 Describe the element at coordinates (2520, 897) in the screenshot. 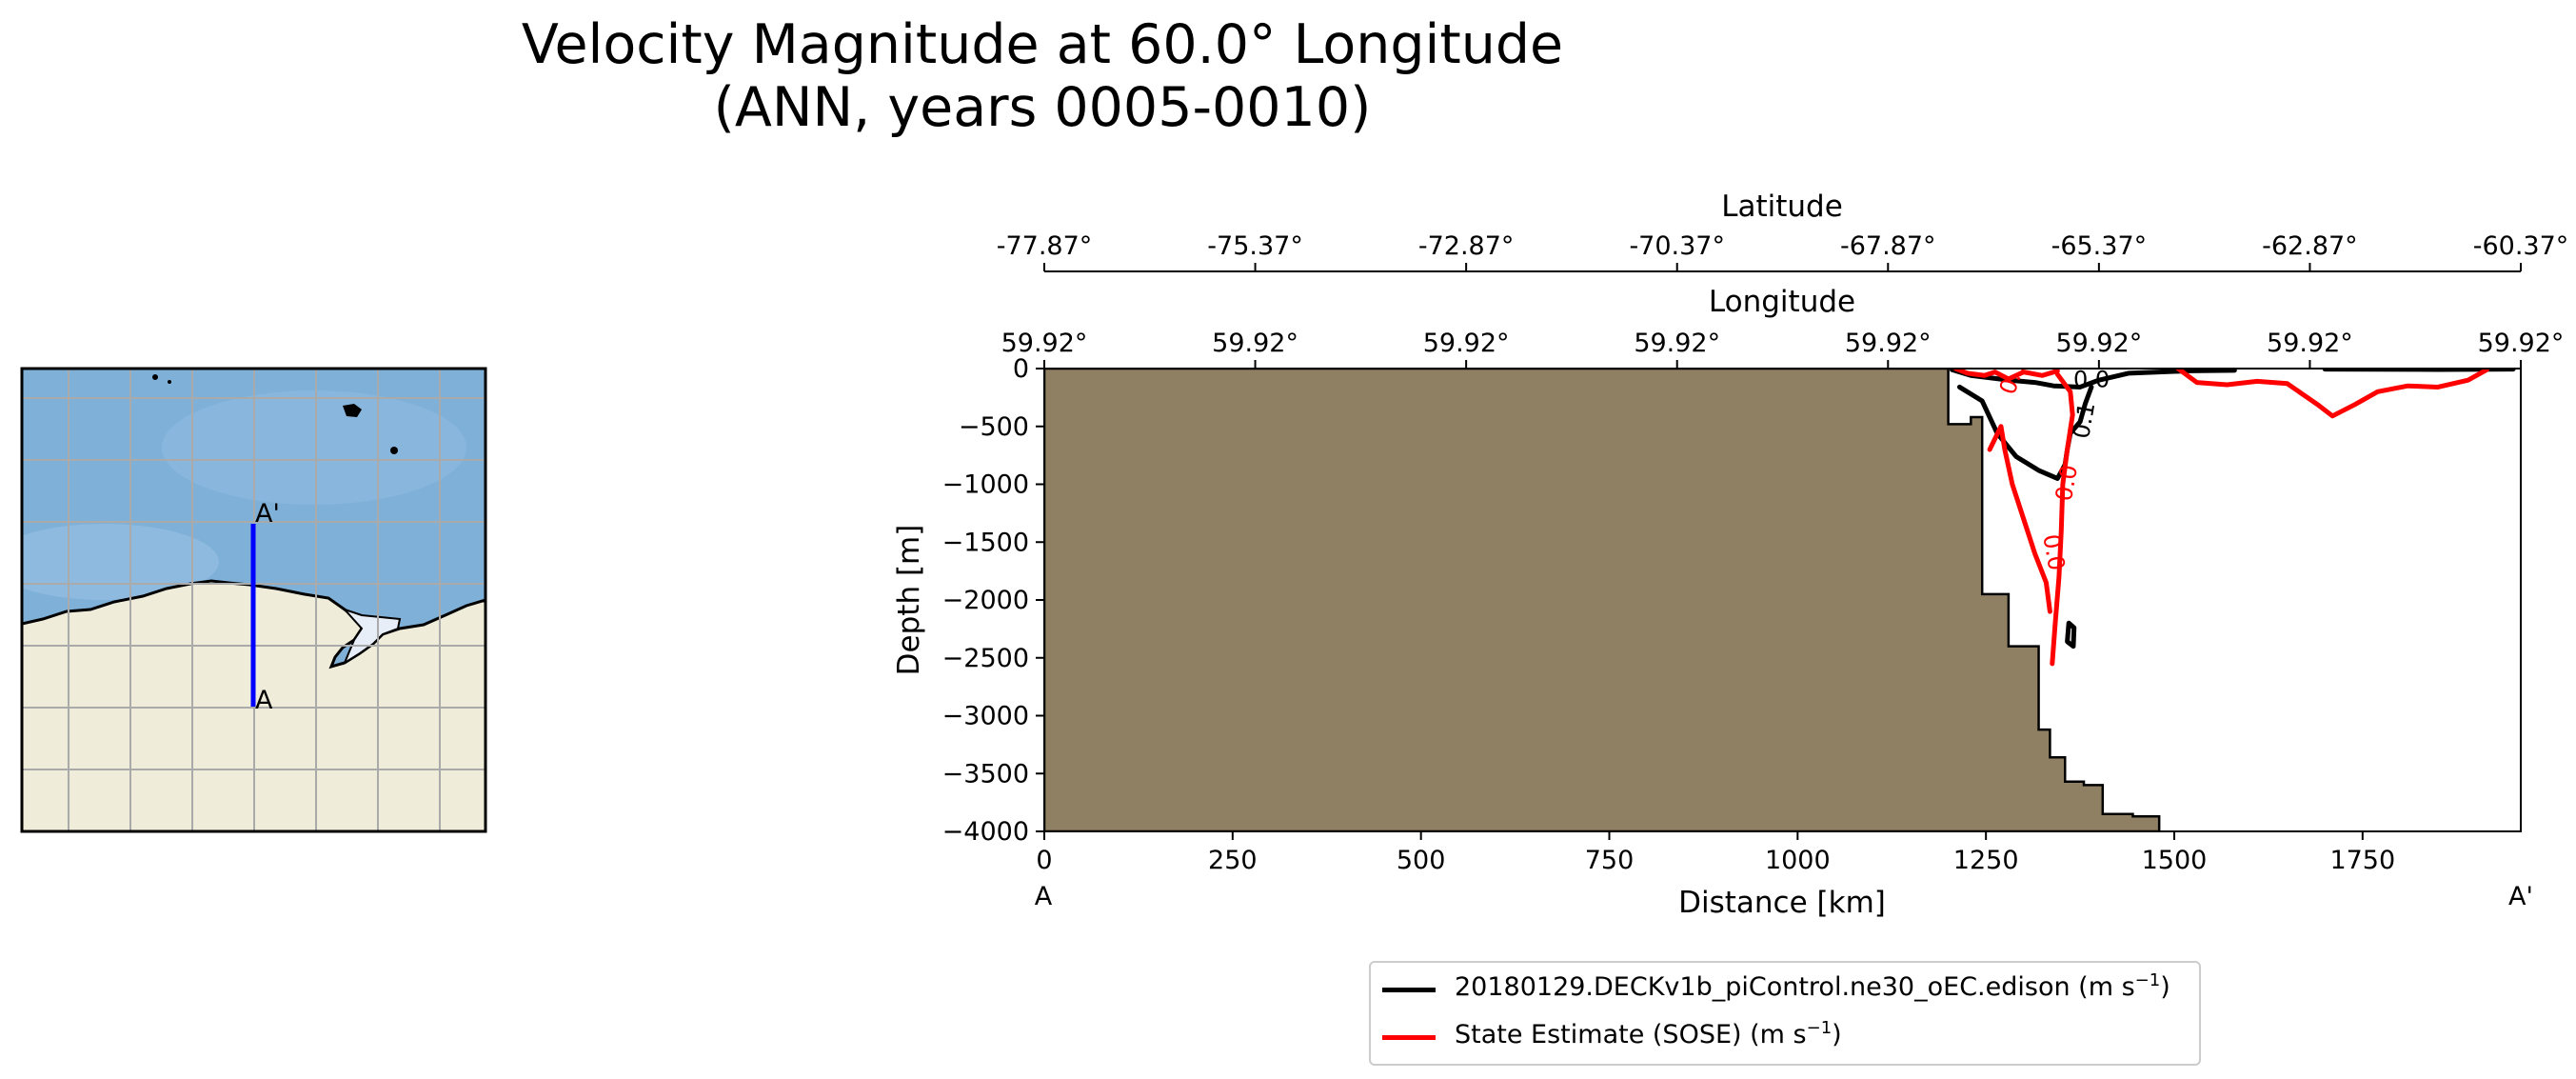

I see `x-end-label: A'` at that location.